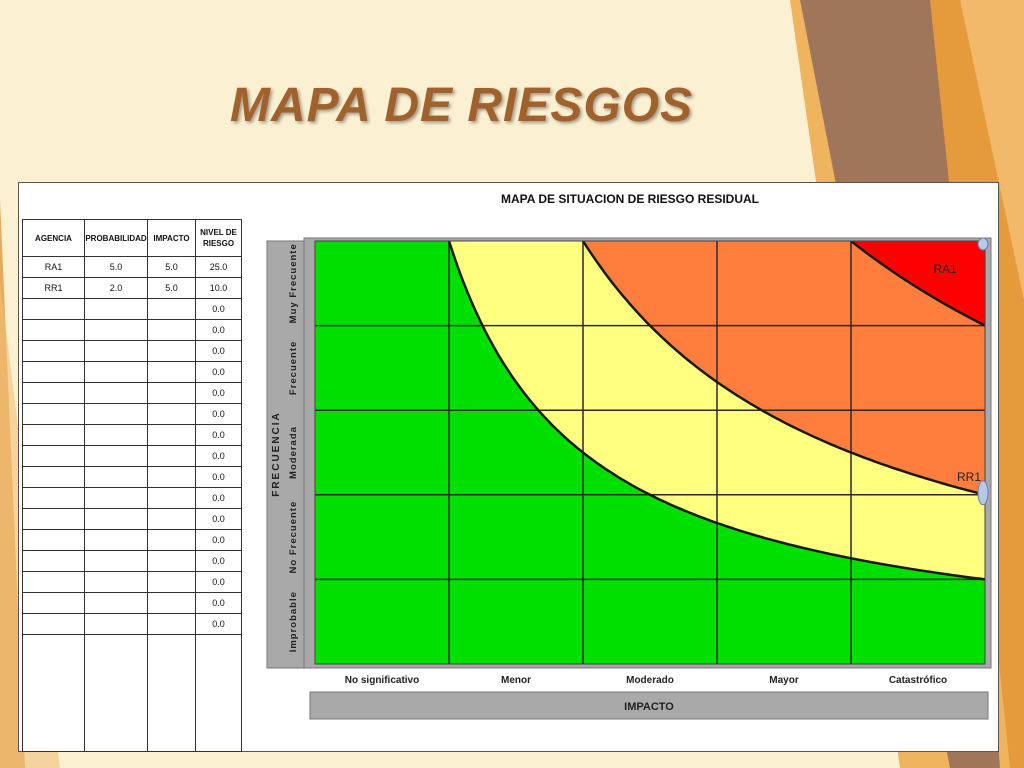 The height and width of the screenshot is (768, 1024). I want to click on table-header: IMPACTO, so click(171, 238).